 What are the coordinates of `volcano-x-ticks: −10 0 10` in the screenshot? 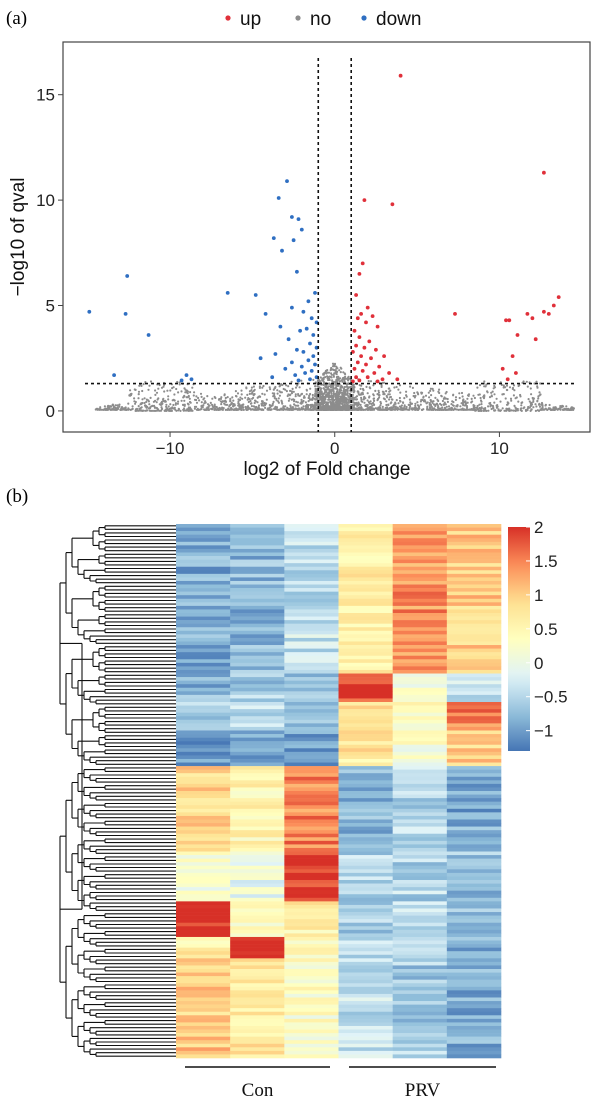 It's located at (332, 445).